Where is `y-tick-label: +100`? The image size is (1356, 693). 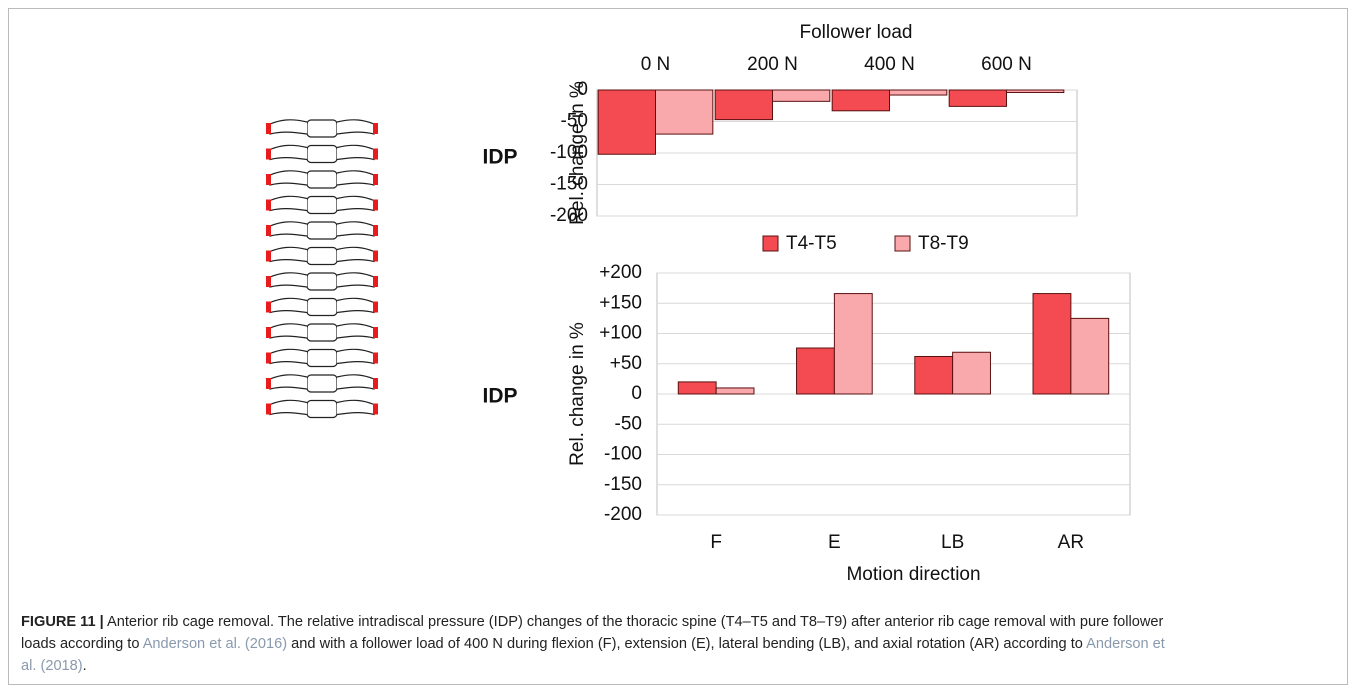 y-tick-label: +100 is located at coordinates (620, 333).